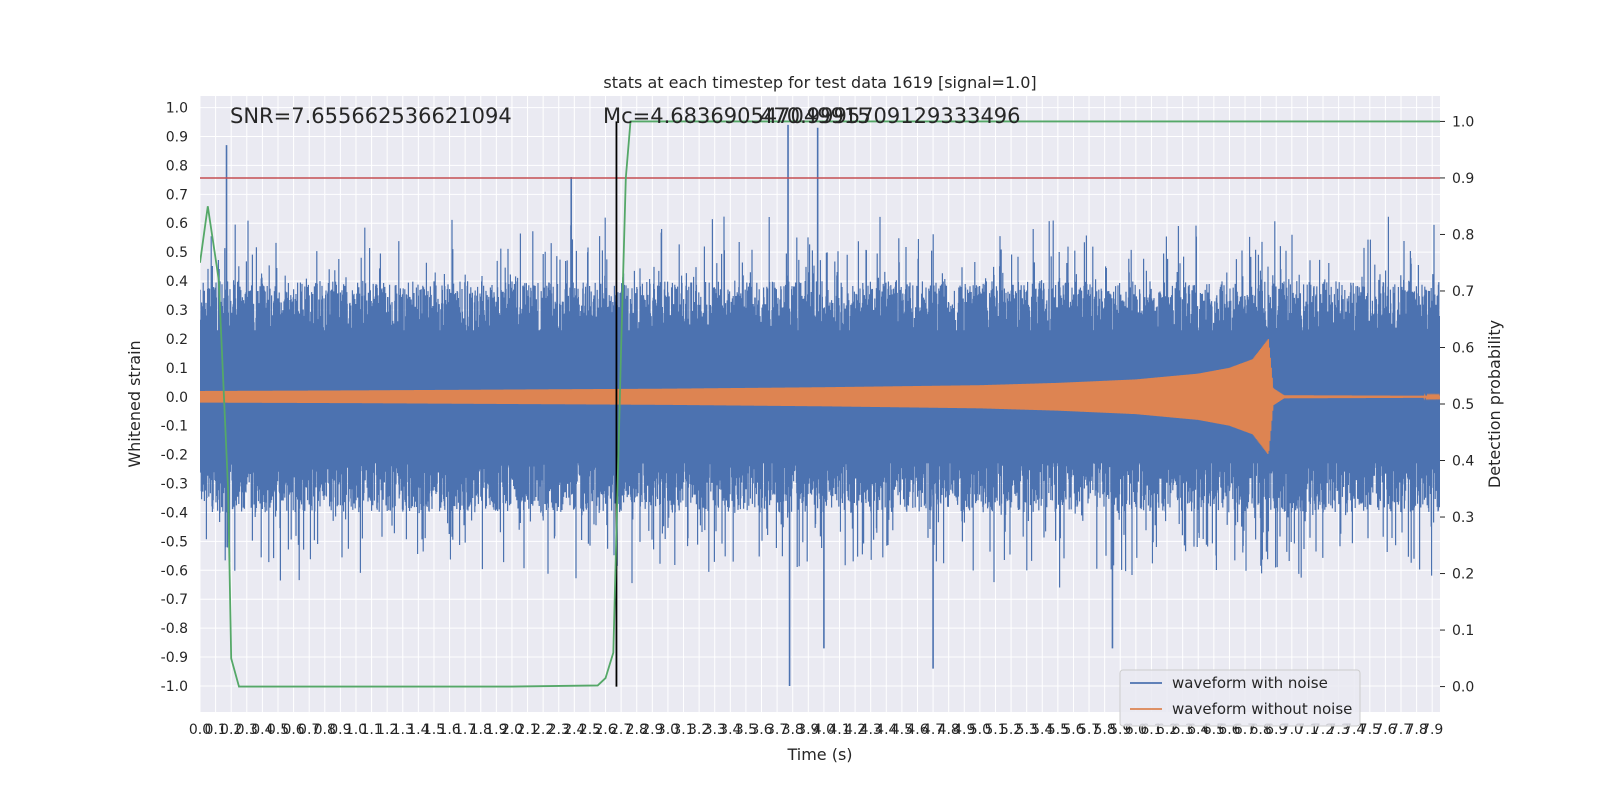 Image resolution: width=1600 pixels, height=800 pixels. I want to click on y2-tick-label: 0.8, so click(1463, 235).